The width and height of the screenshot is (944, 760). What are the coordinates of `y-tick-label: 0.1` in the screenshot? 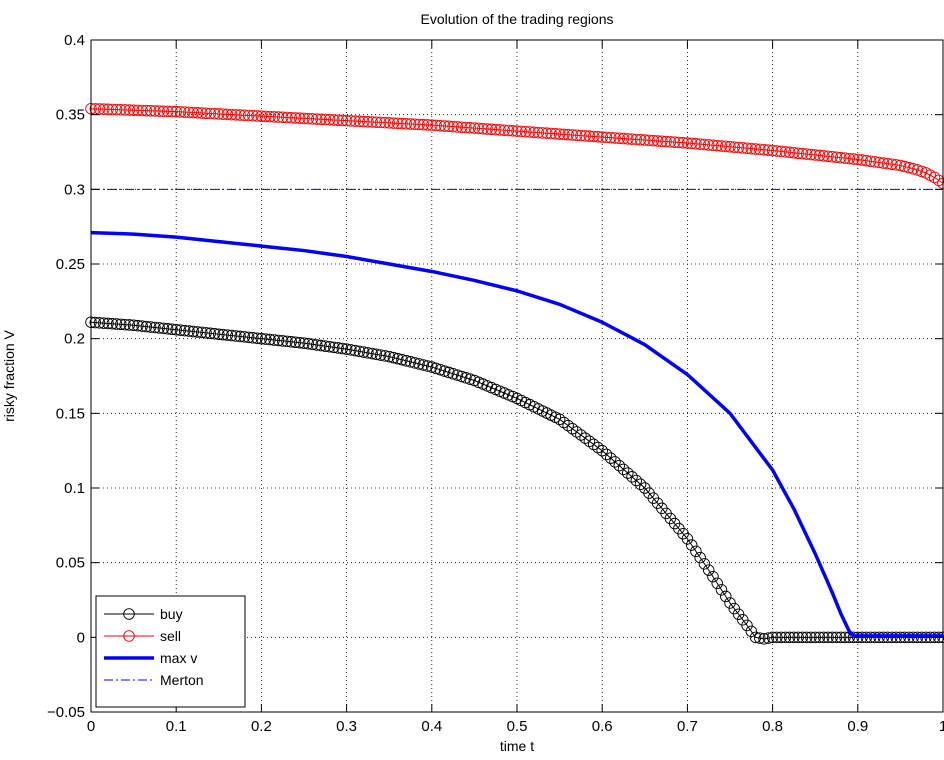 It's located at (74, 488).